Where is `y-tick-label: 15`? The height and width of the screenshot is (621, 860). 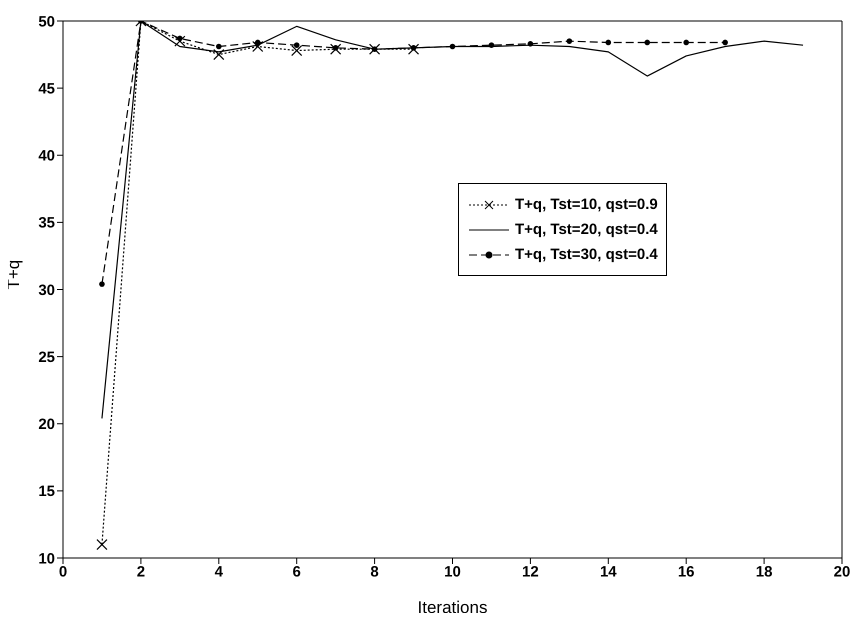
y-tick-label: 15 is located at coordinates (46, 491).